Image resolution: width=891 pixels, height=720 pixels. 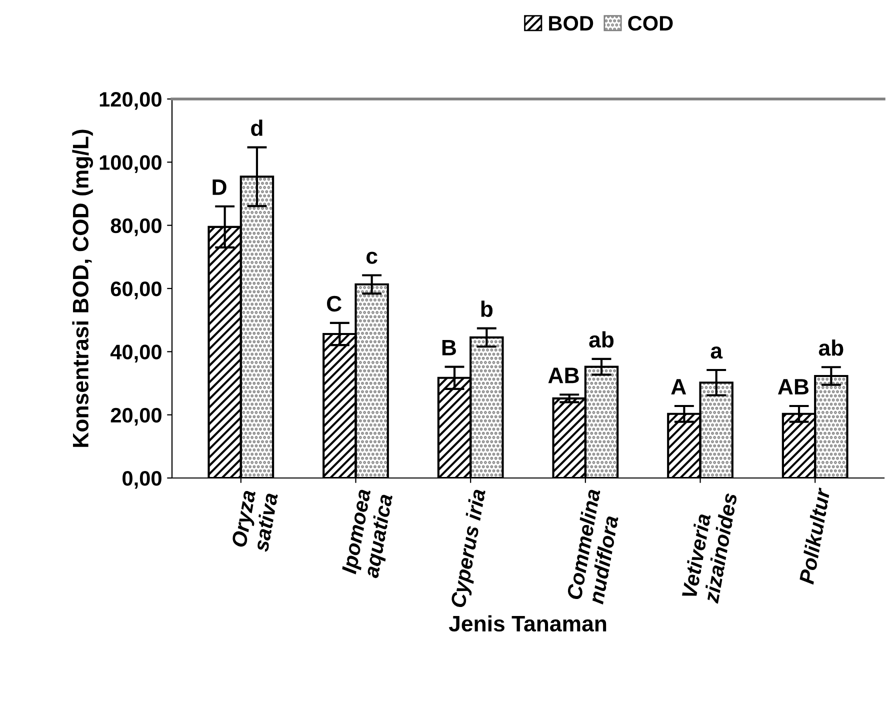 What do you see at coordinates (470, 548) in the screenshot?
I see `x-tick-label: Cyperus iria` at bounding box center [470, 548].